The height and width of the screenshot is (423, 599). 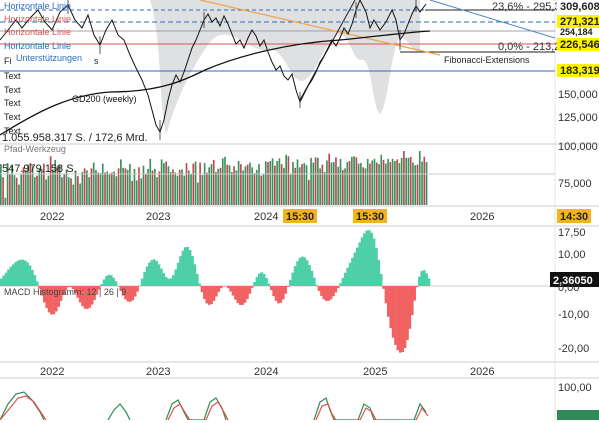 What do you see at coordinates (96, 61) in the screenshot?
I see `annotation-7: s` at bounding box center [96, 61].